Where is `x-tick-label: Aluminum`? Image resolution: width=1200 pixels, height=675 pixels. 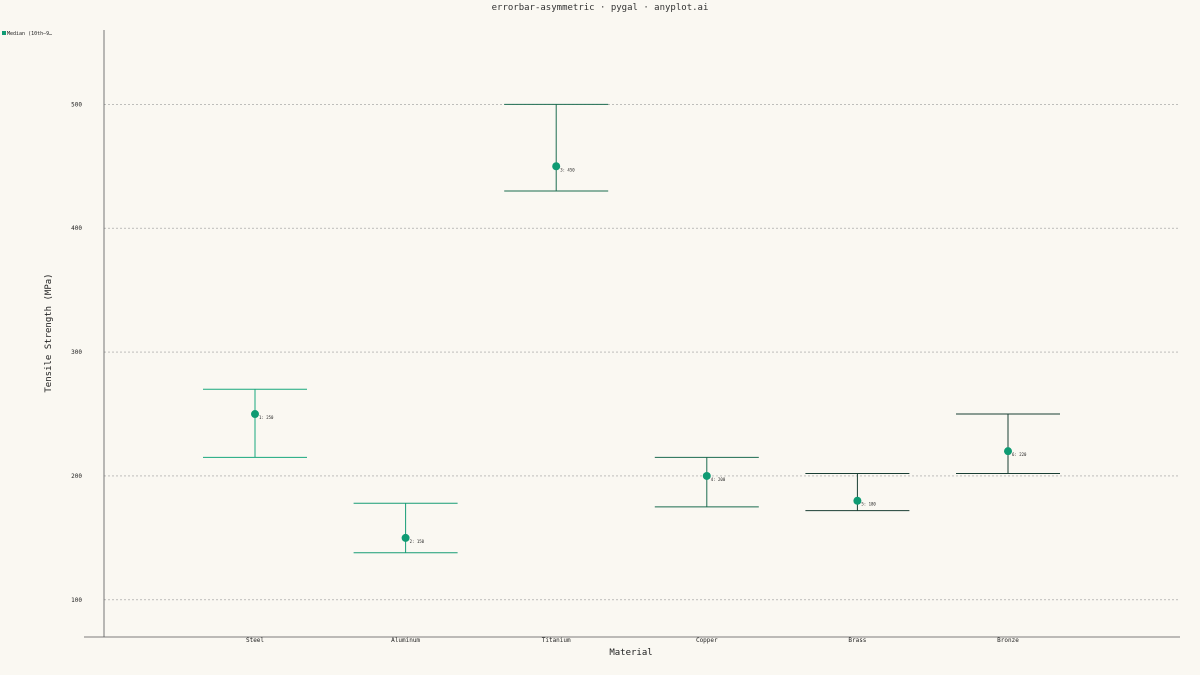 x-tick-label: Aluminum is located at coordinates (405, 640).